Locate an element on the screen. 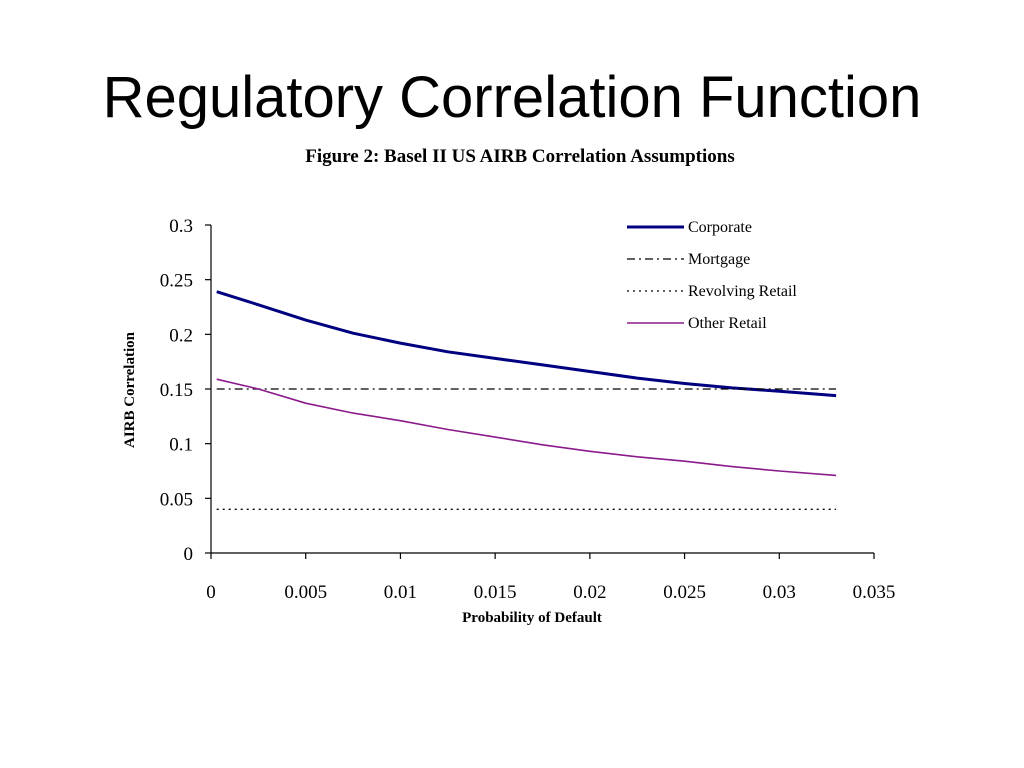 Image resolution: width=1024 pixels, height=768 pixels. x-tick-label: 0.015 is located at coordinates (495, 592).